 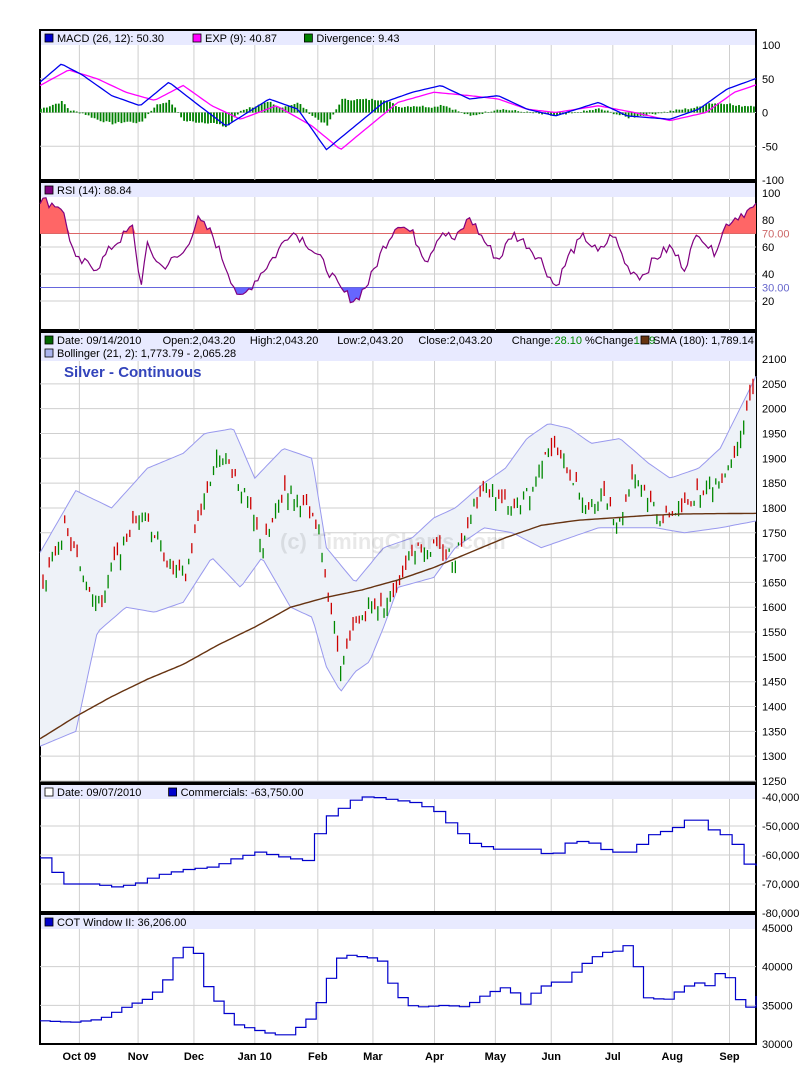 I want to click on y-tick-label: -50, so click(x=770, y=147).